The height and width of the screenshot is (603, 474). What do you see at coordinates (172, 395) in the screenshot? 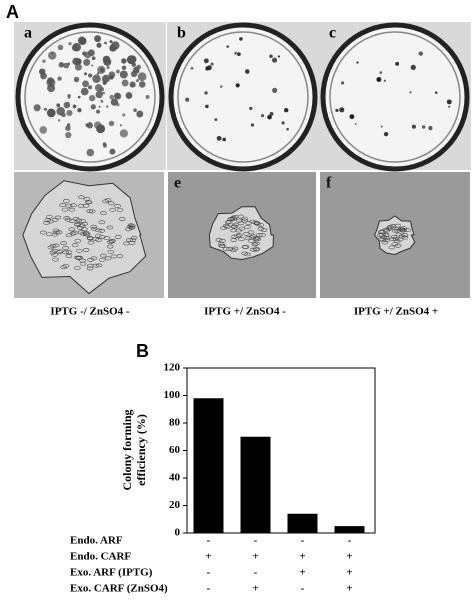
I see `y-tick-label: 100` at bounding box center [172, 395].